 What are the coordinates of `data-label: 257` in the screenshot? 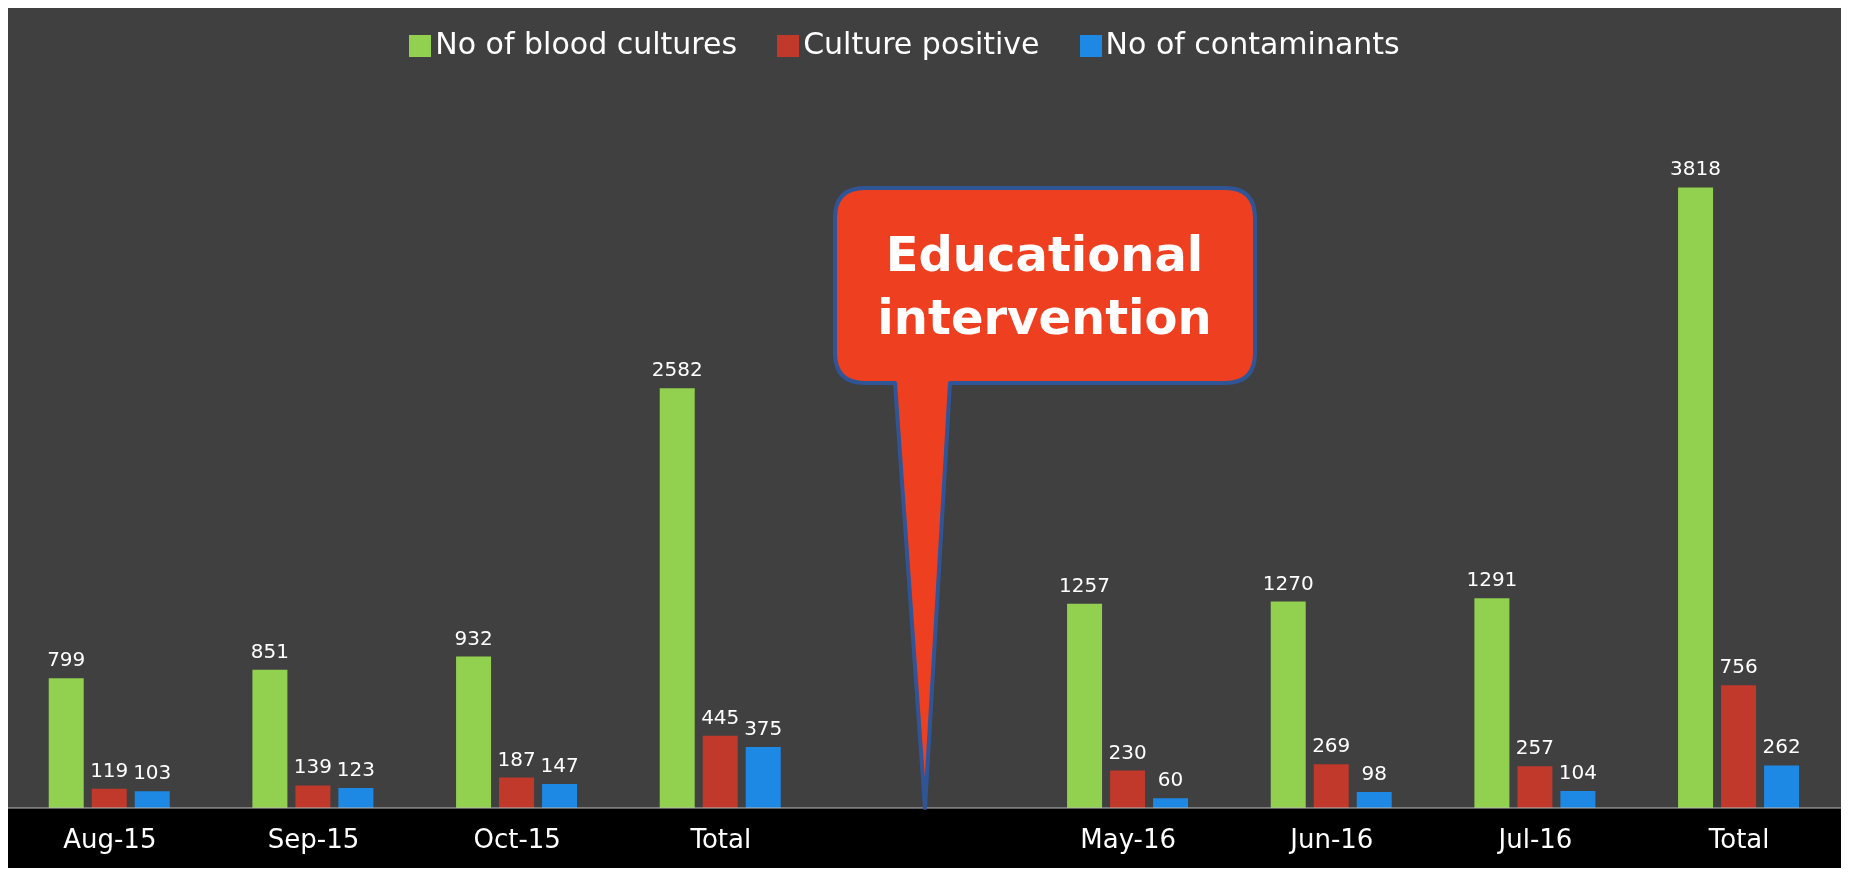 It's located at (1534, 747).